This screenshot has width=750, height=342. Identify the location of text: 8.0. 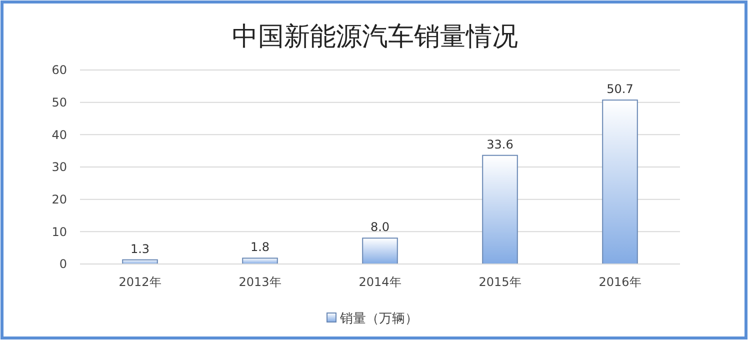
(380, 227).